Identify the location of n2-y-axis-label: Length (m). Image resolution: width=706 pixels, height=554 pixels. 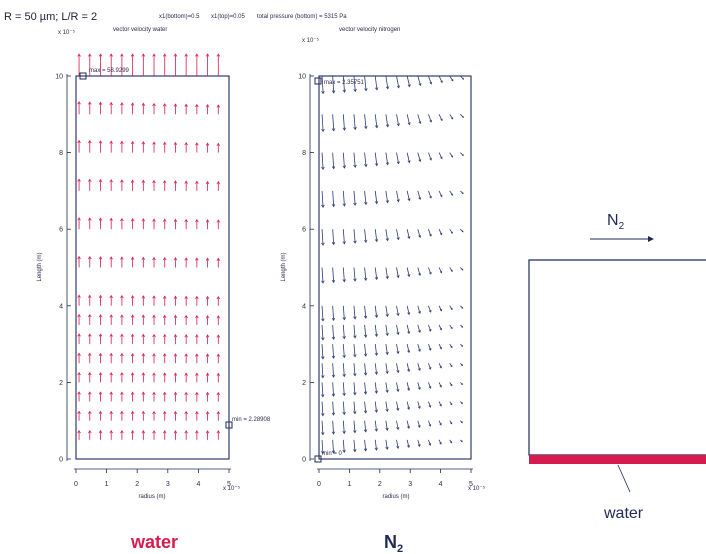
(284, 266).